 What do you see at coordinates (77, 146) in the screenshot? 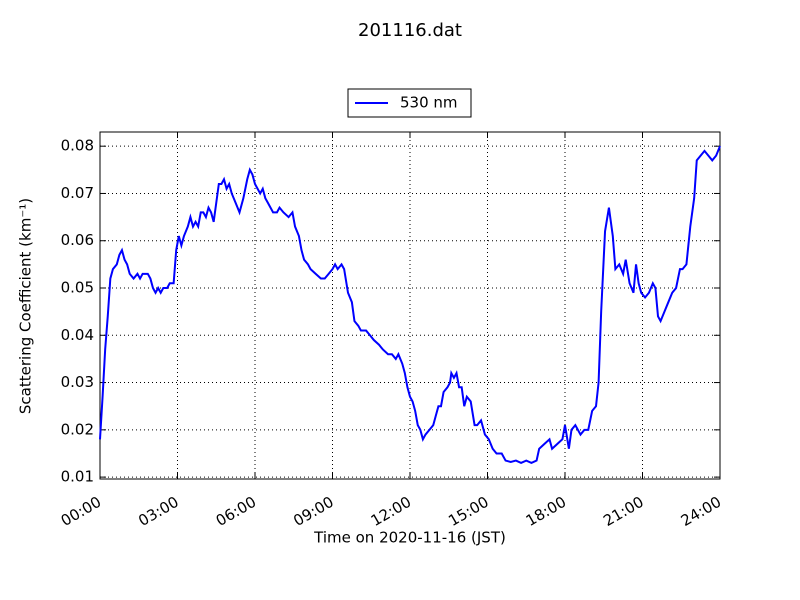
I see `y-tick-label: 0.08` at bounding box center [77, 146].